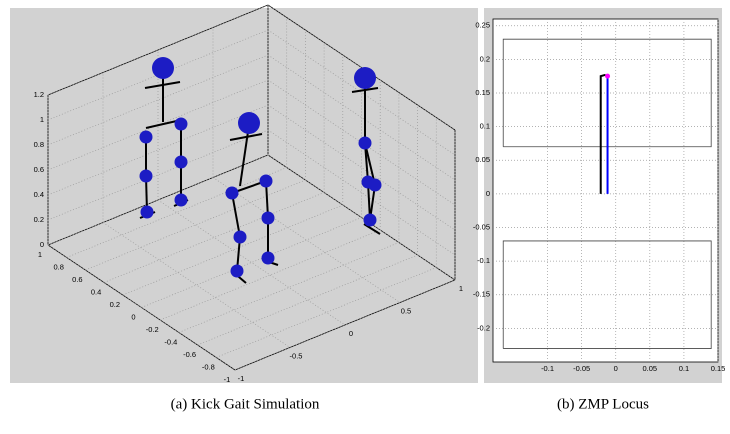  Describe the element at coordinates (40, 254) in the screenshot. I see `y-tick-label: 1` at that location.